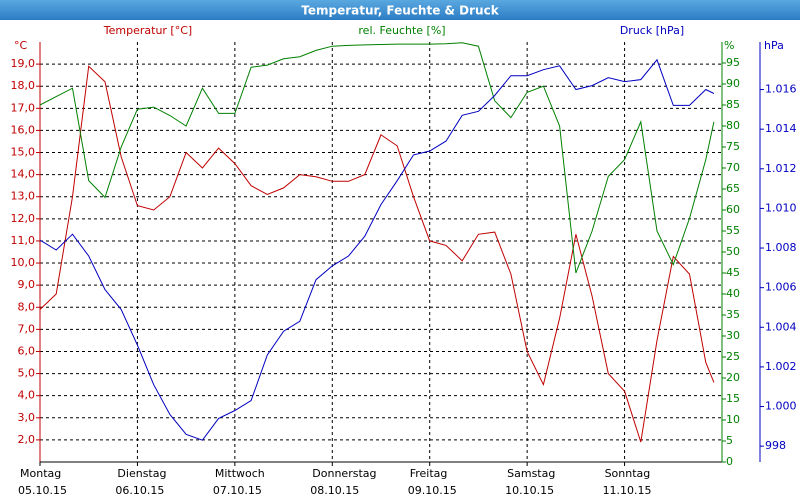  Describe the element at coordinates (23, 85) in the screenshot. I see `y-tick-label: 18,0` at that location.